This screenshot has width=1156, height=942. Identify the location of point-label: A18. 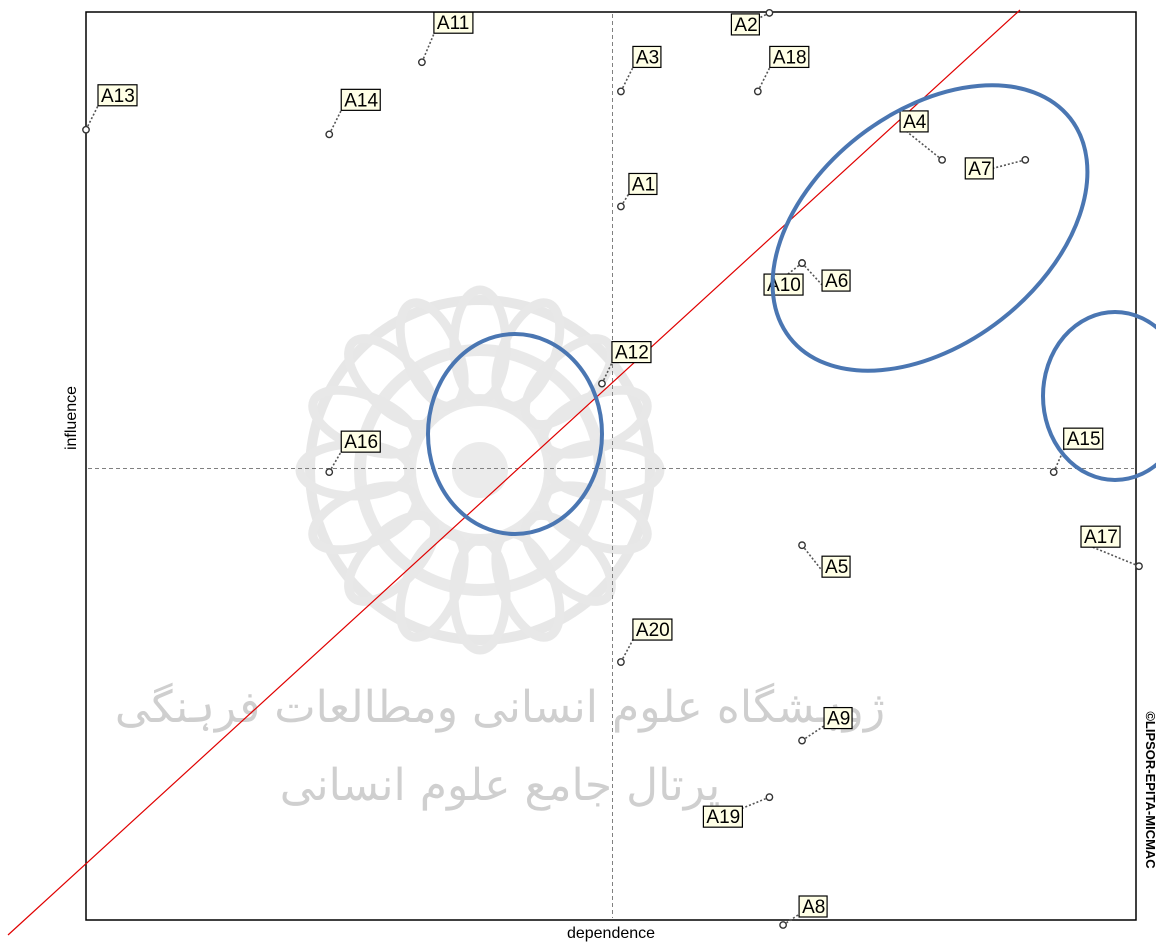
(789, 56).